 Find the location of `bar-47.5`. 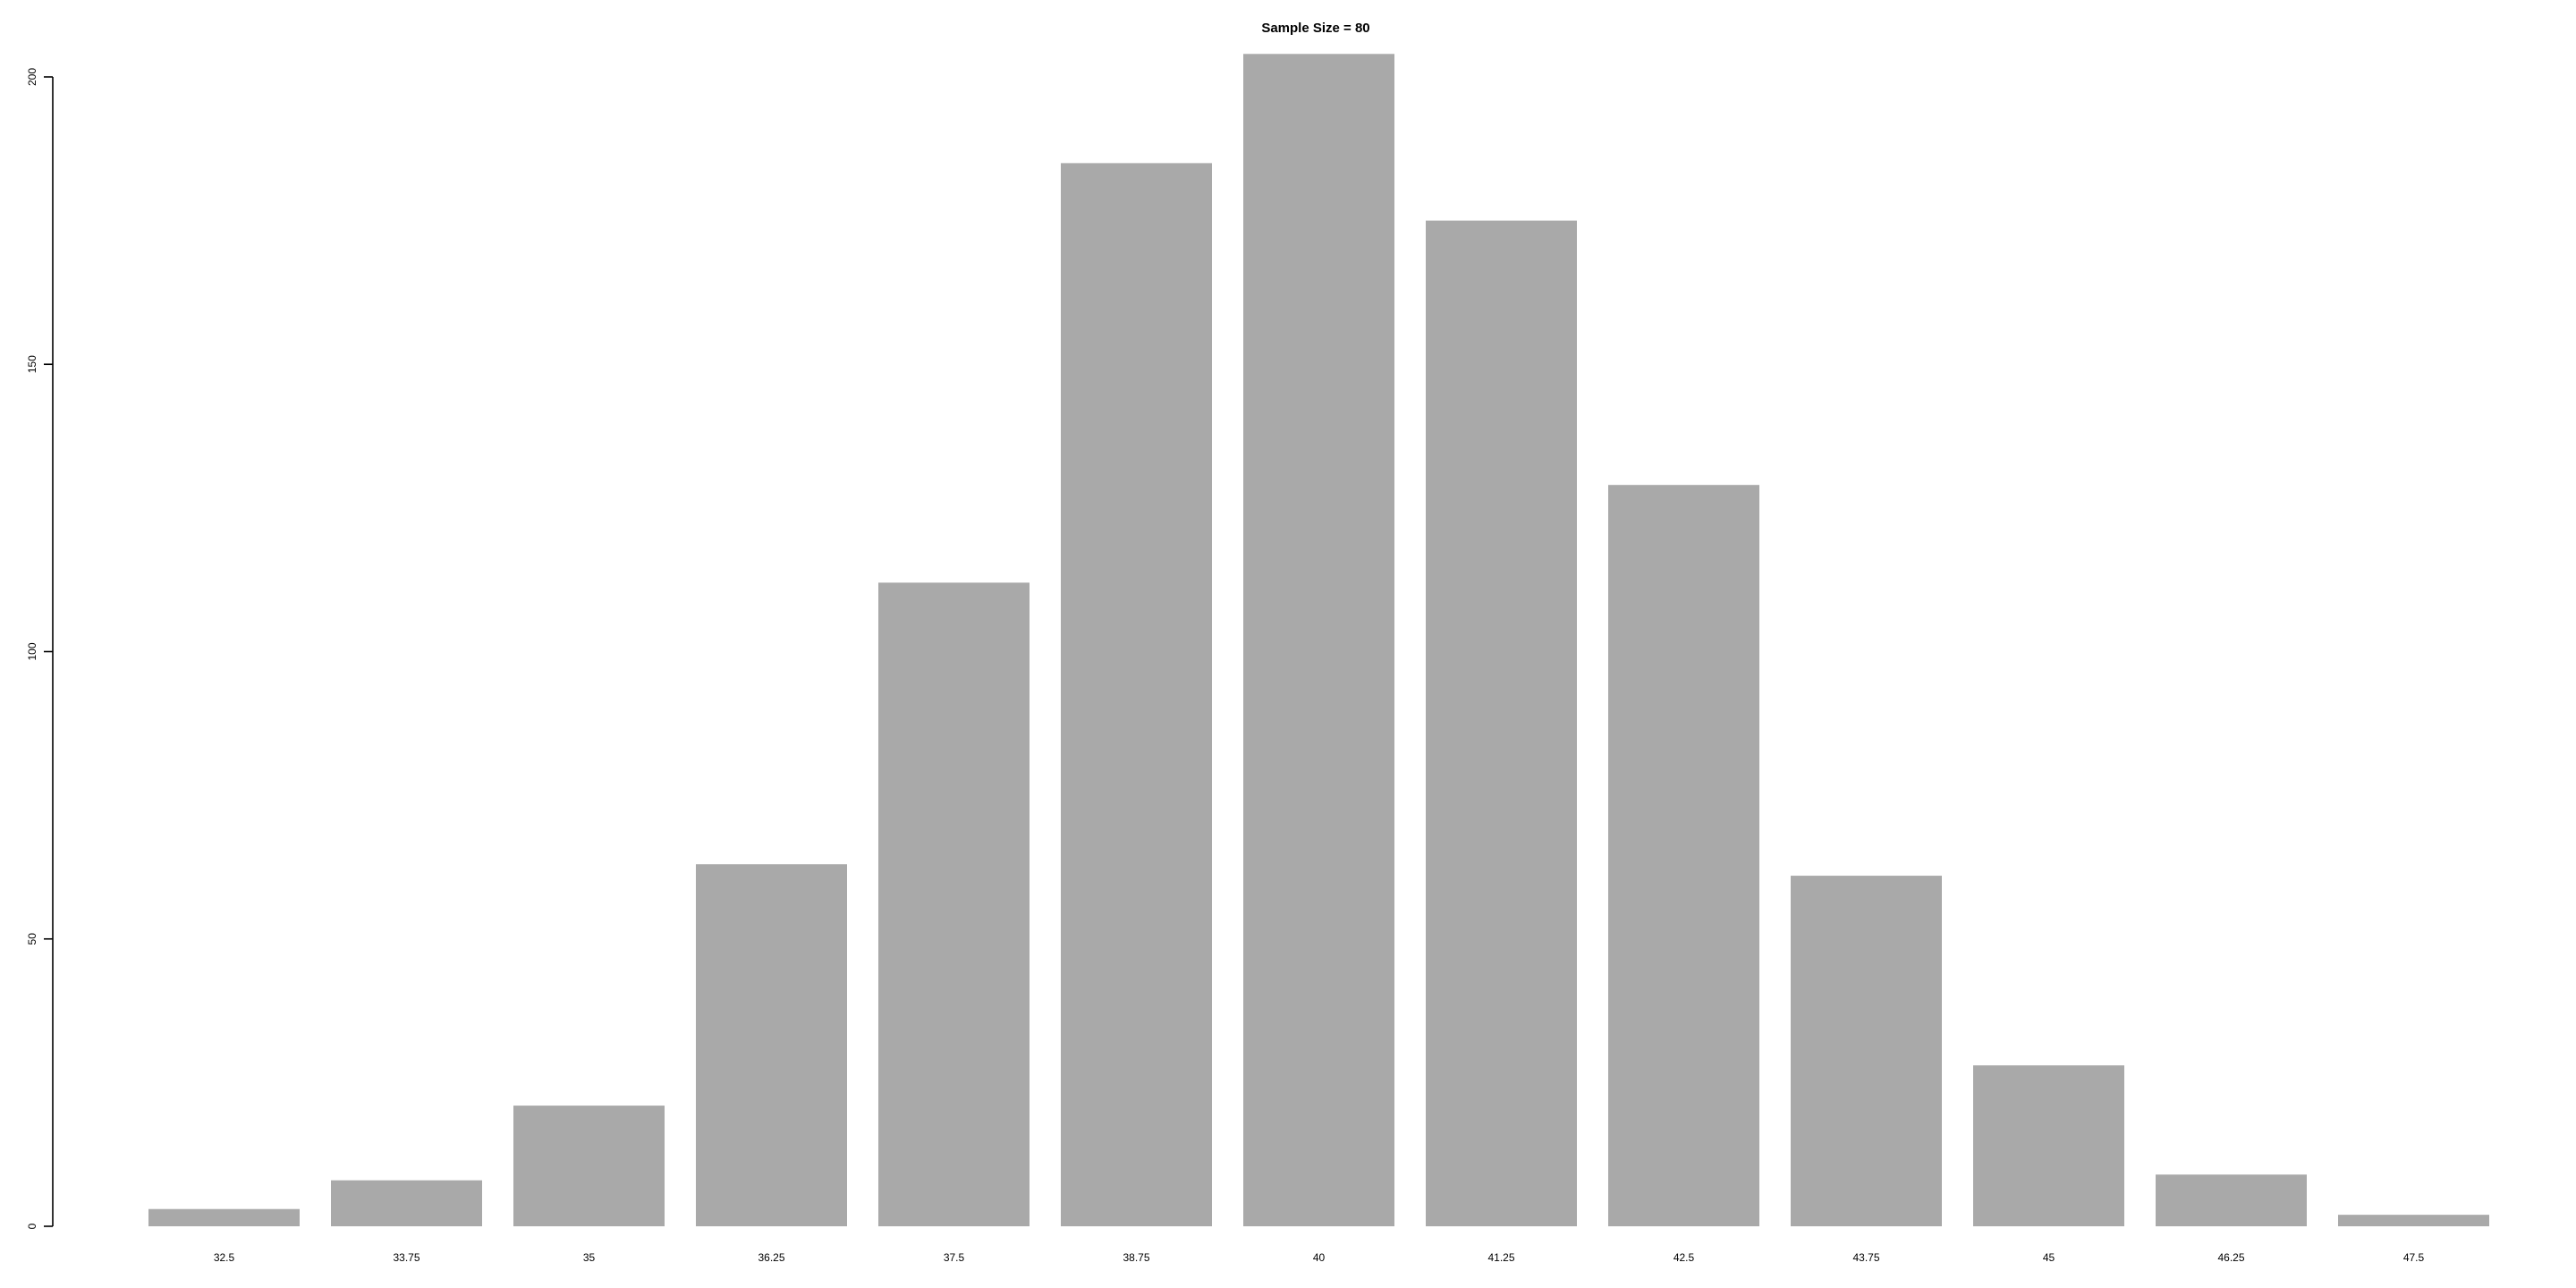

bar-47.5 is located at coordinates (2413, 1220).